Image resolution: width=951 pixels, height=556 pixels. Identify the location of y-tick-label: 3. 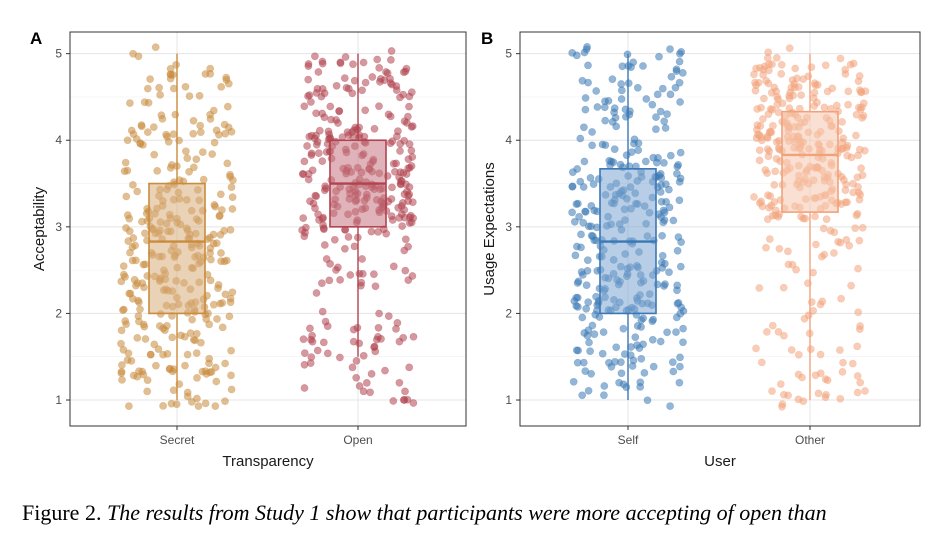
(58, 227).